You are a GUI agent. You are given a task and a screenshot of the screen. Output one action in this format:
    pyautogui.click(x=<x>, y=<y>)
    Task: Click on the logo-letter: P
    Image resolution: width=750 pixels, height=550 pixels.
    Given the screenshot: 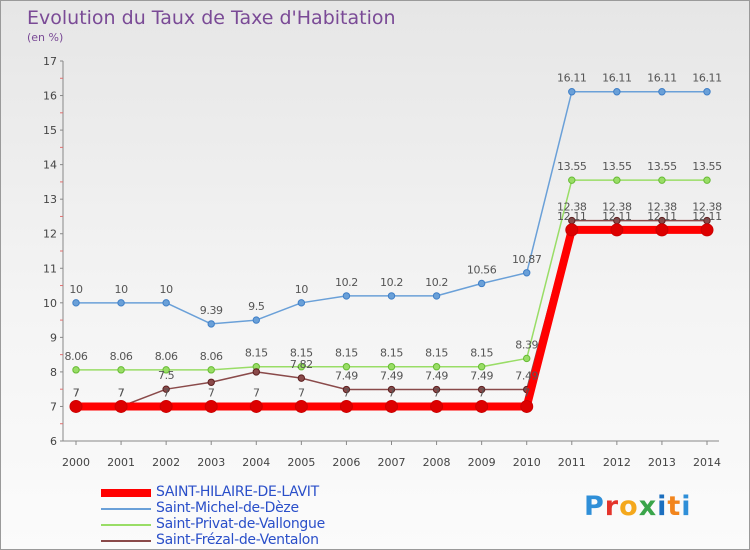 What is the action you would take?
    pyautogui.click(x=594, y=506)
    